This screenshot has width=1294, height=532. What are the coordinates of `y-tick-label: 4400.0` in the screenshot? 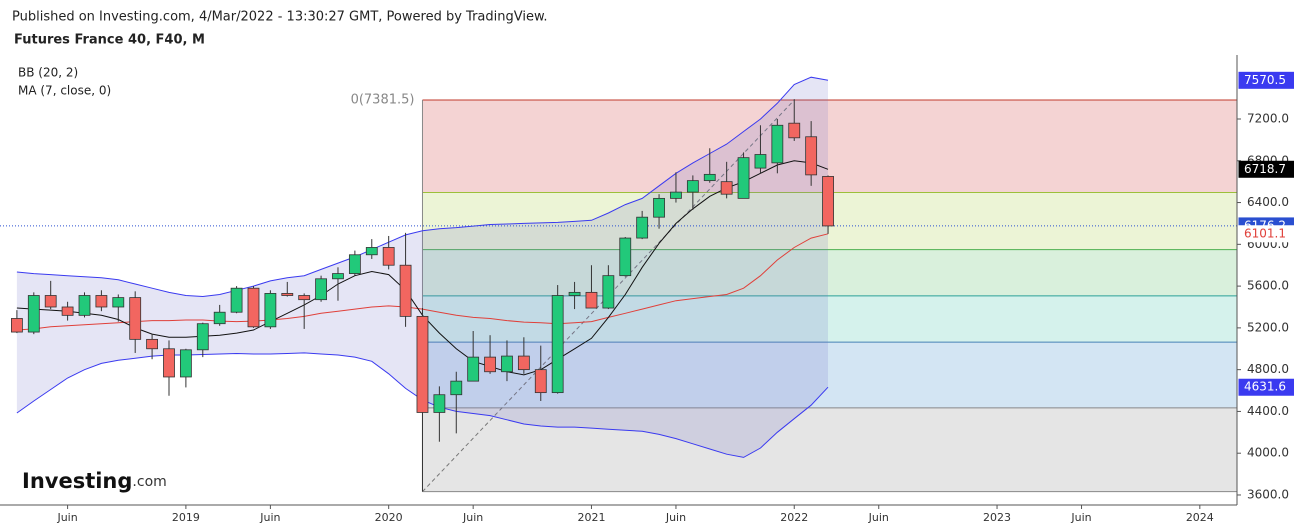 It's located at (1268, 411).